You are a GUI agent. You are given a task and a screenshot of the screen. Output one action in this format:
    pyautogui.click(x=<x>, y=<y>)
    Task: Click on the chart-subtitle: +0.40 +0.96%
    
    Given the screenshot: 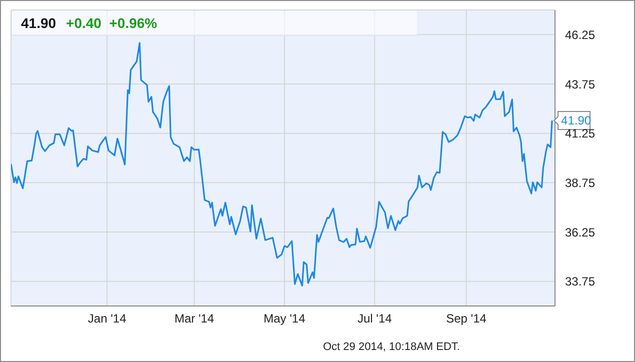 What is the action you would take?
    pyautogui.click(x=112, y=23)
    